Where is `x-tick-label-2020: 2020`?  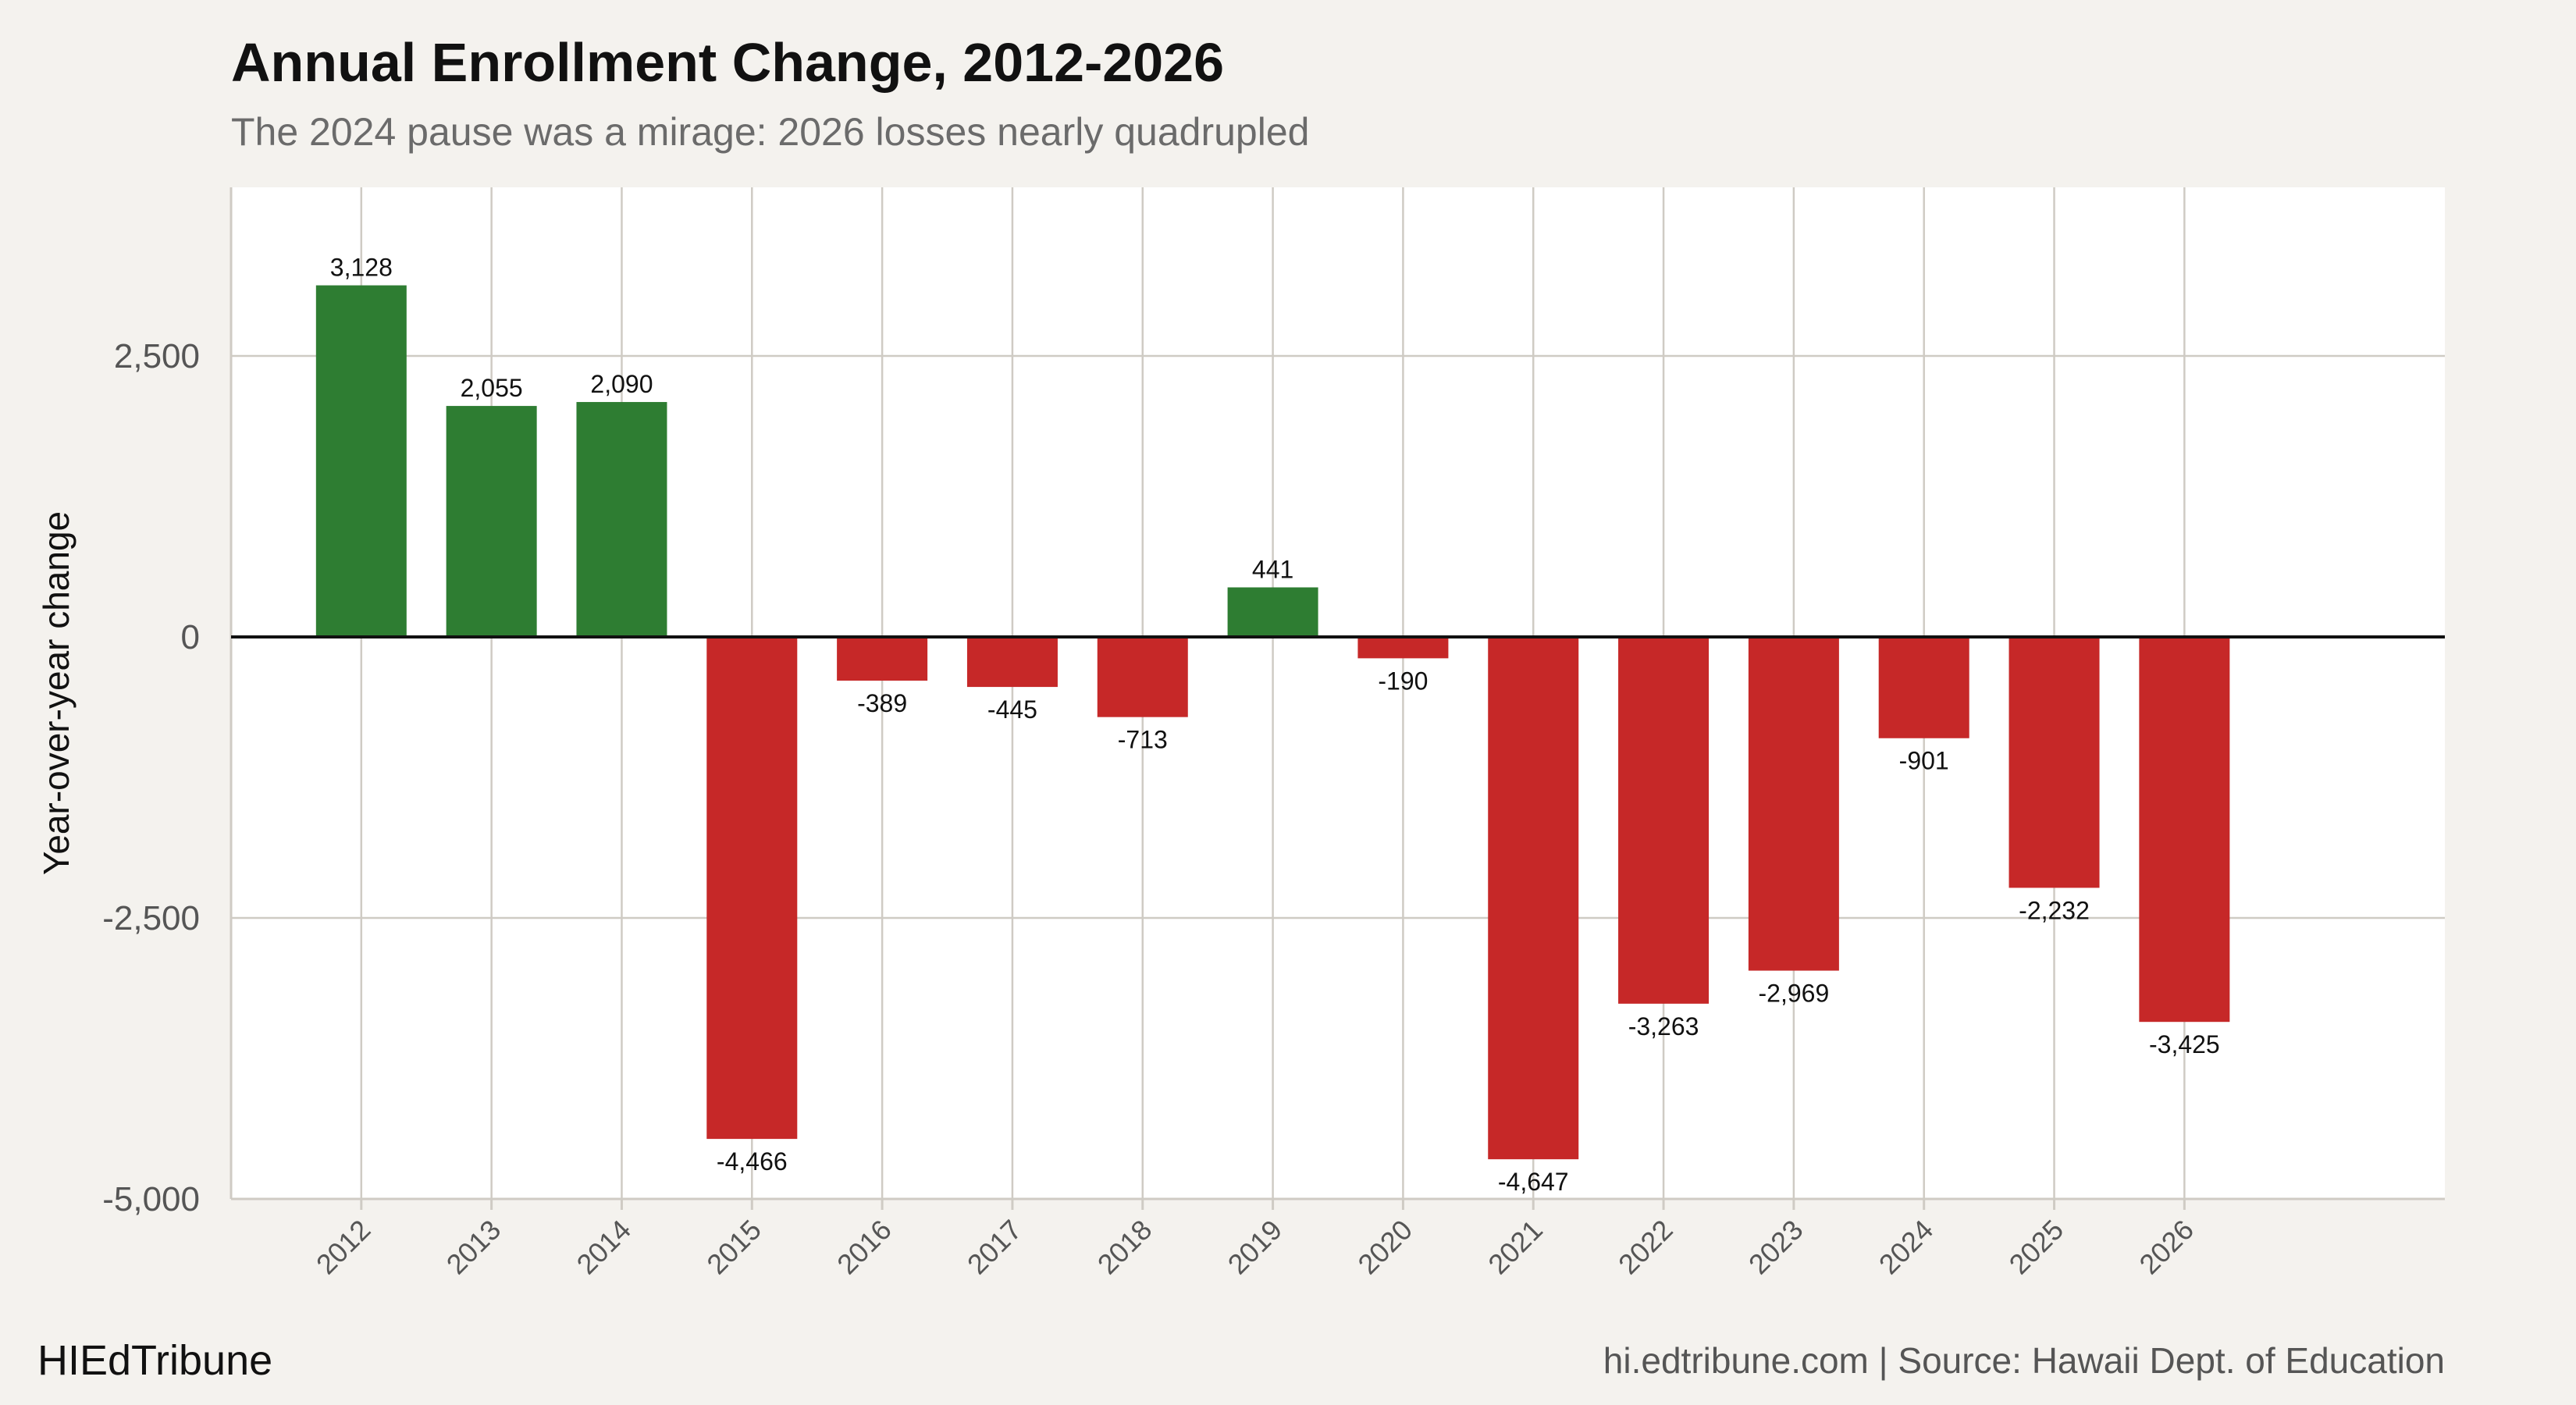
x-tick-label-2020: 2020 is located at coordinates (1384, 1247).